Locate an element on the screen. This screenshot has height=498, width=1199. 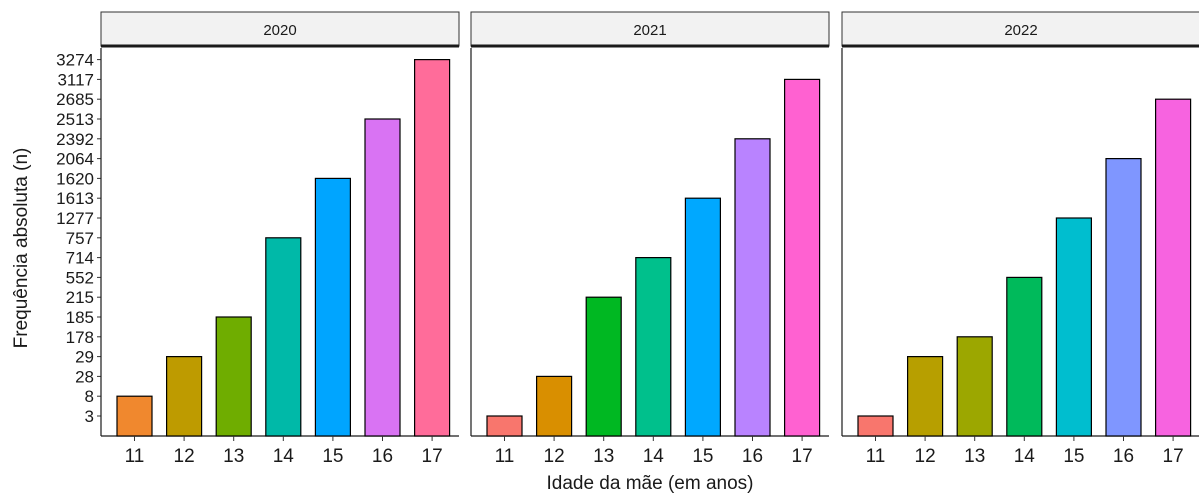
y-tick-label: 178 is located at coordinates (80, 337).